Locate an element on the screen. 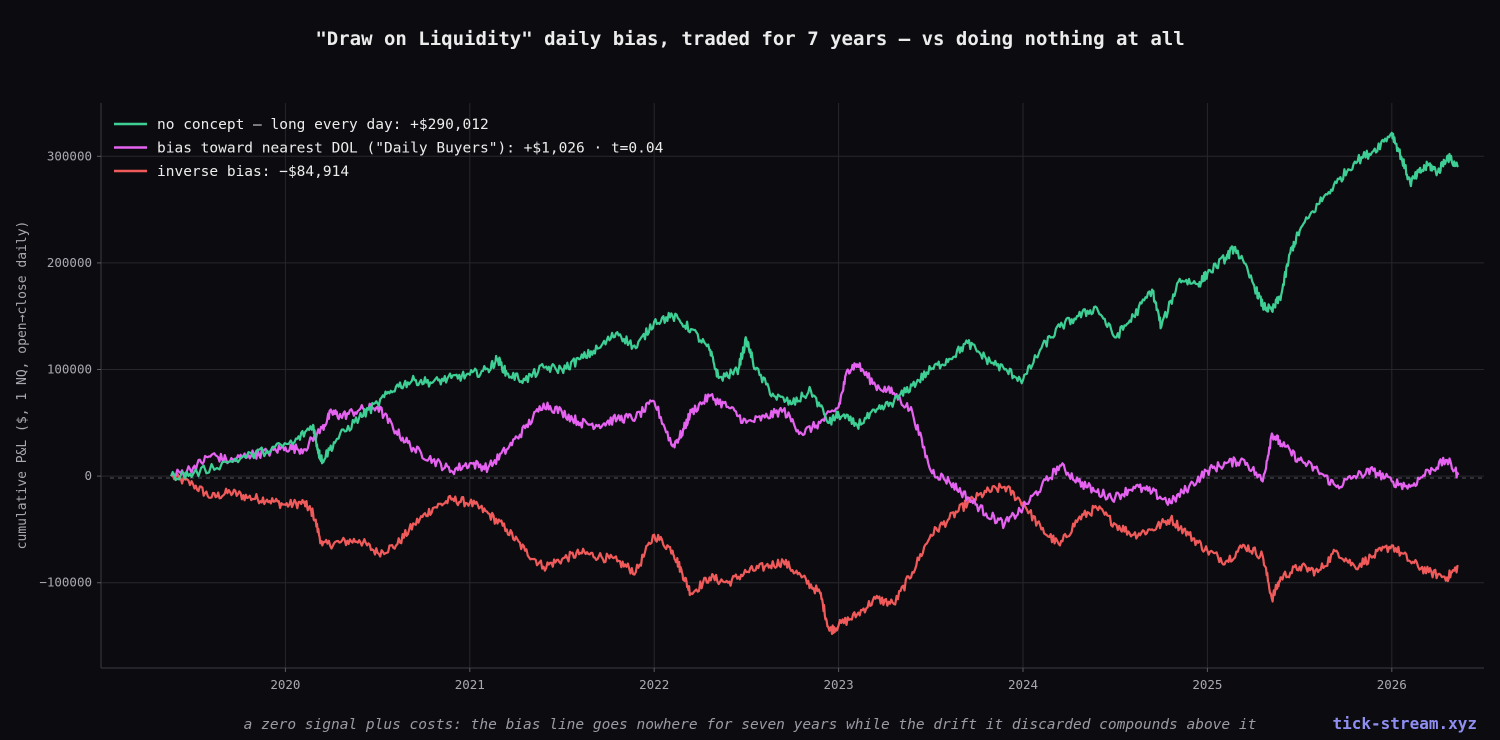 This screenshot has width=1500, height=740. x-tick-label: 2026 is located at coordinates (1392, 684).